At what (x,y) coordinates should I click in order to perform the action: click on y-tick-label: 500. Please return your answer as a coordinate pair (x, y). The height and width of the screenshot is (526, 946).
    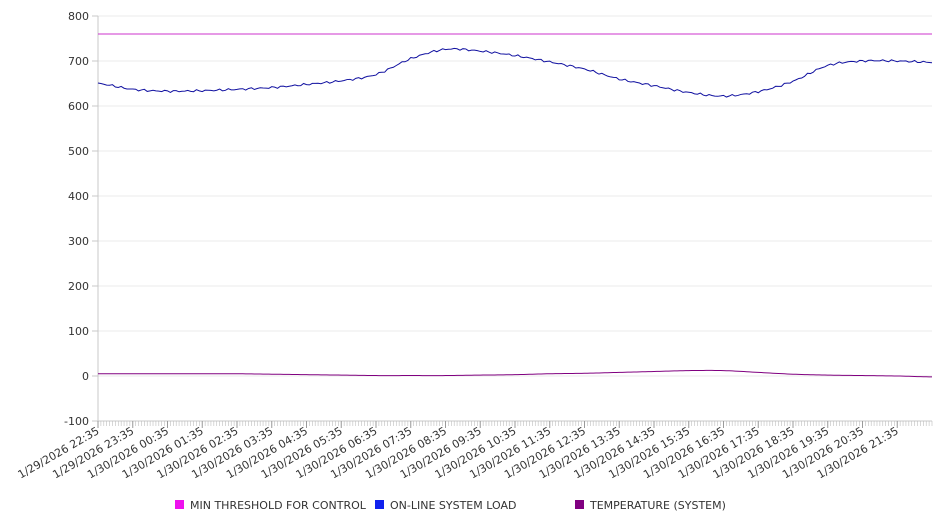
    Looking at the image, I should click on (78, 151).